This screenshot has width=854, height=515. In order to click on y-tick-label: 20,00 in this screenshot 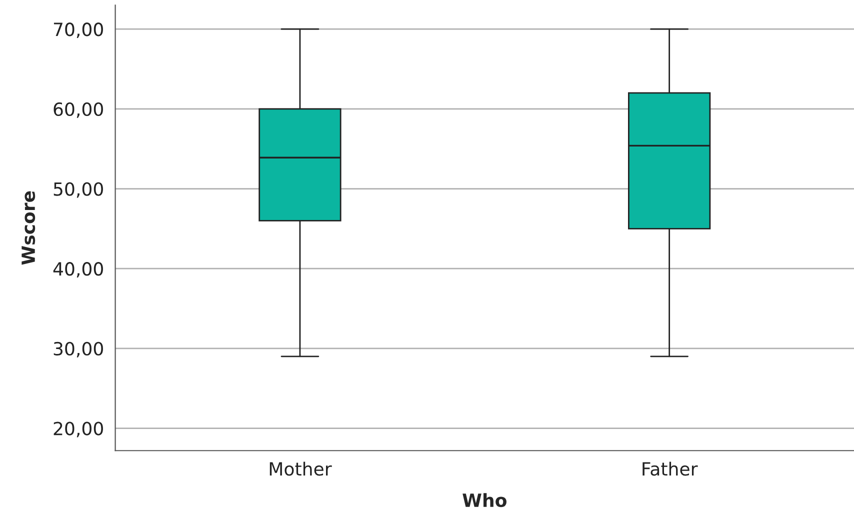, I will do `click(78, 430)`.